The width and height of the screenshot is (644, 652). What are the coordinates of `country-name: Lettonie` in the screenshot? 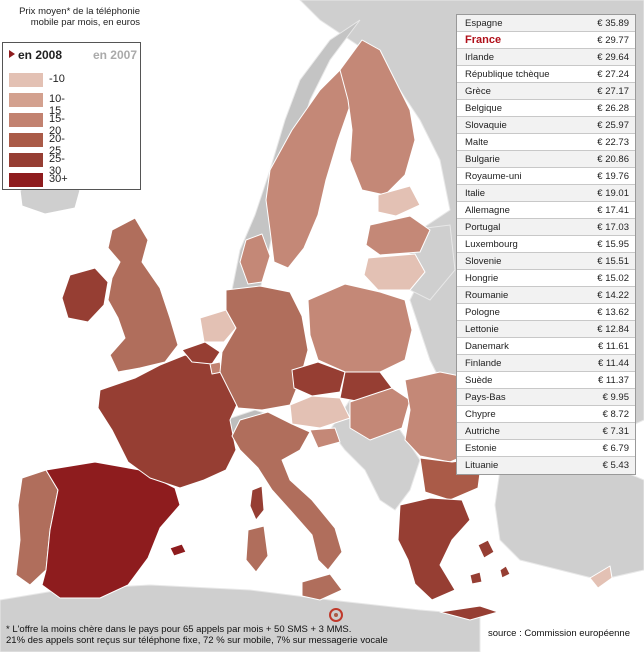 It's located at (482, 329).